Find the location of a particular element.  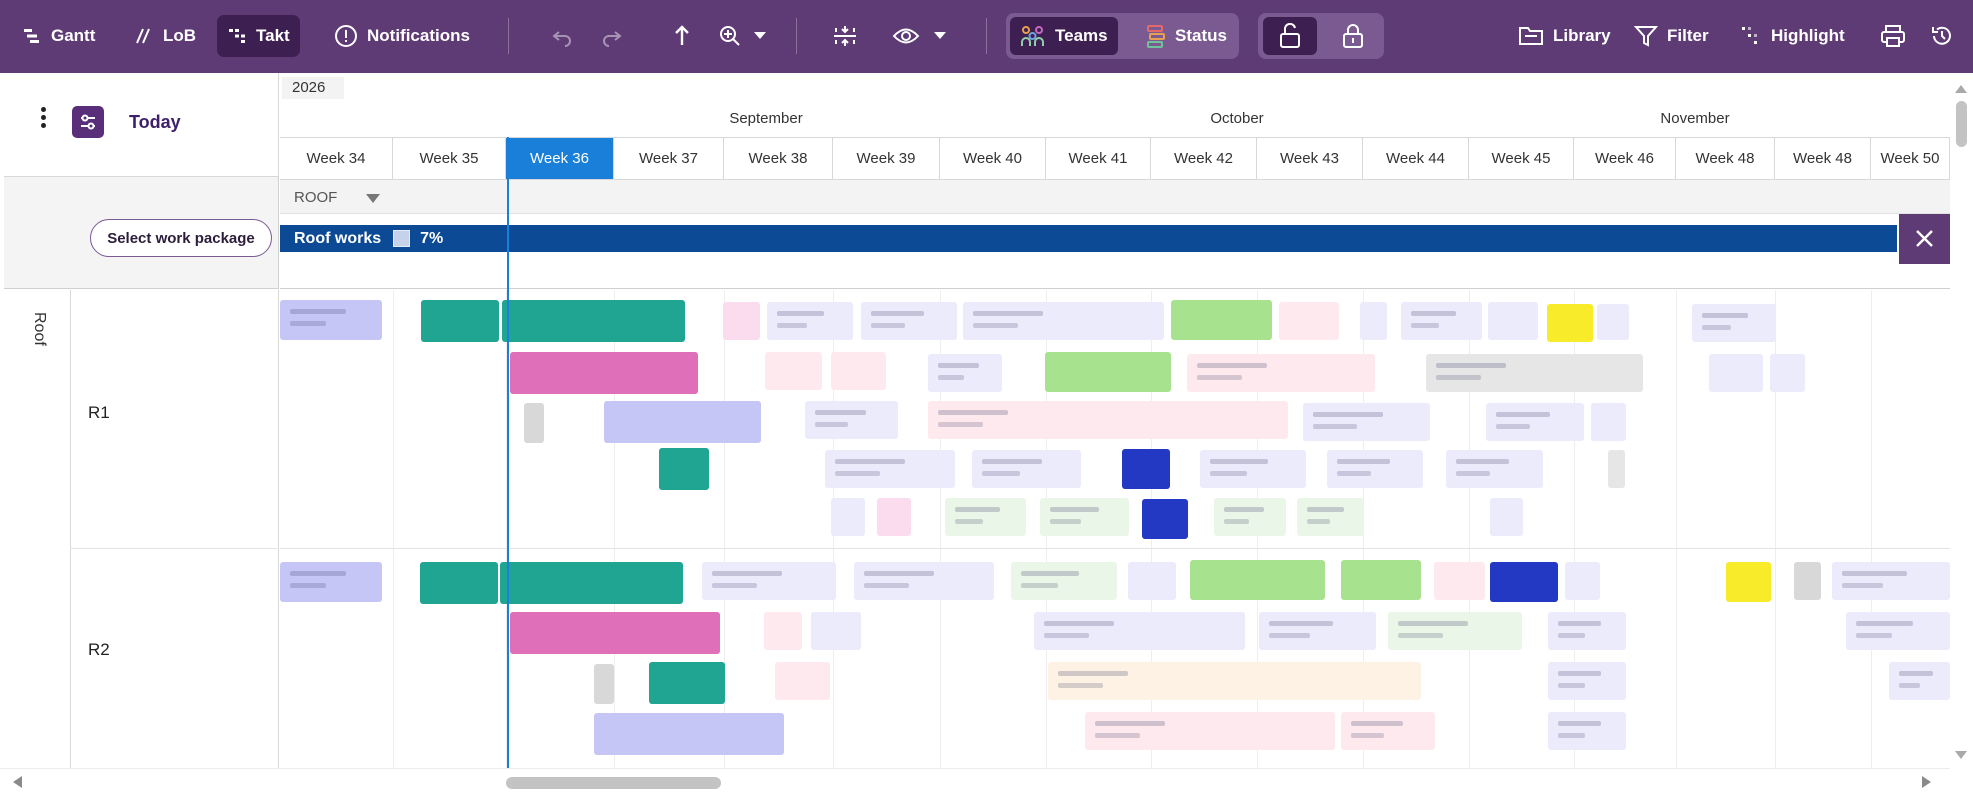

history-button is located at coordinates (1942, 36).